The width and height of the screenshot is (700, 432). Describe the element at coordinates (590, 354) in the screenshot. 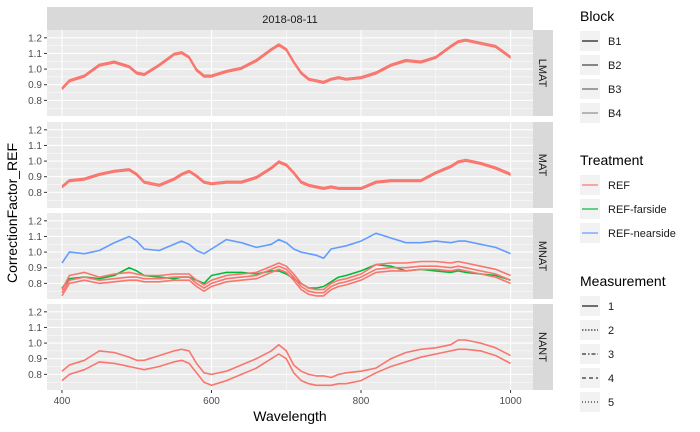

I see `legend-key-m3` at that location.